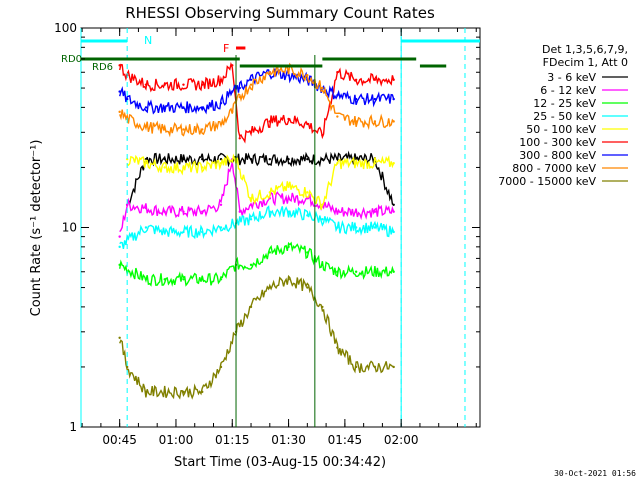  I want to click on series-7000-15000-kev, so click(256, 337).